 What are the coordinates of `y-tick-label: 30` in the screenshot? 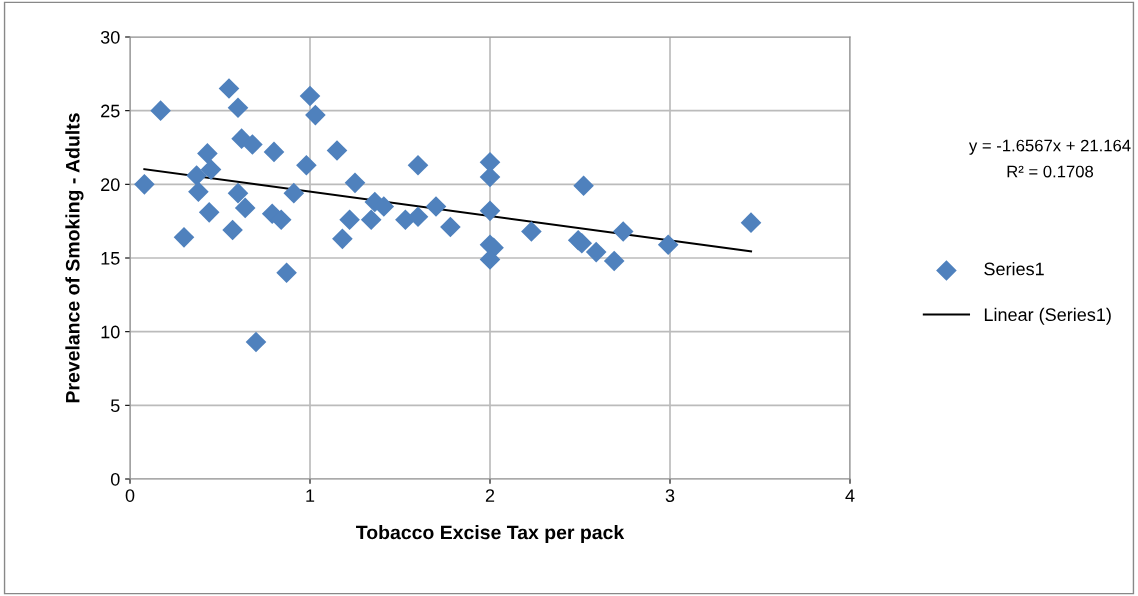 It's located at (110, 37).